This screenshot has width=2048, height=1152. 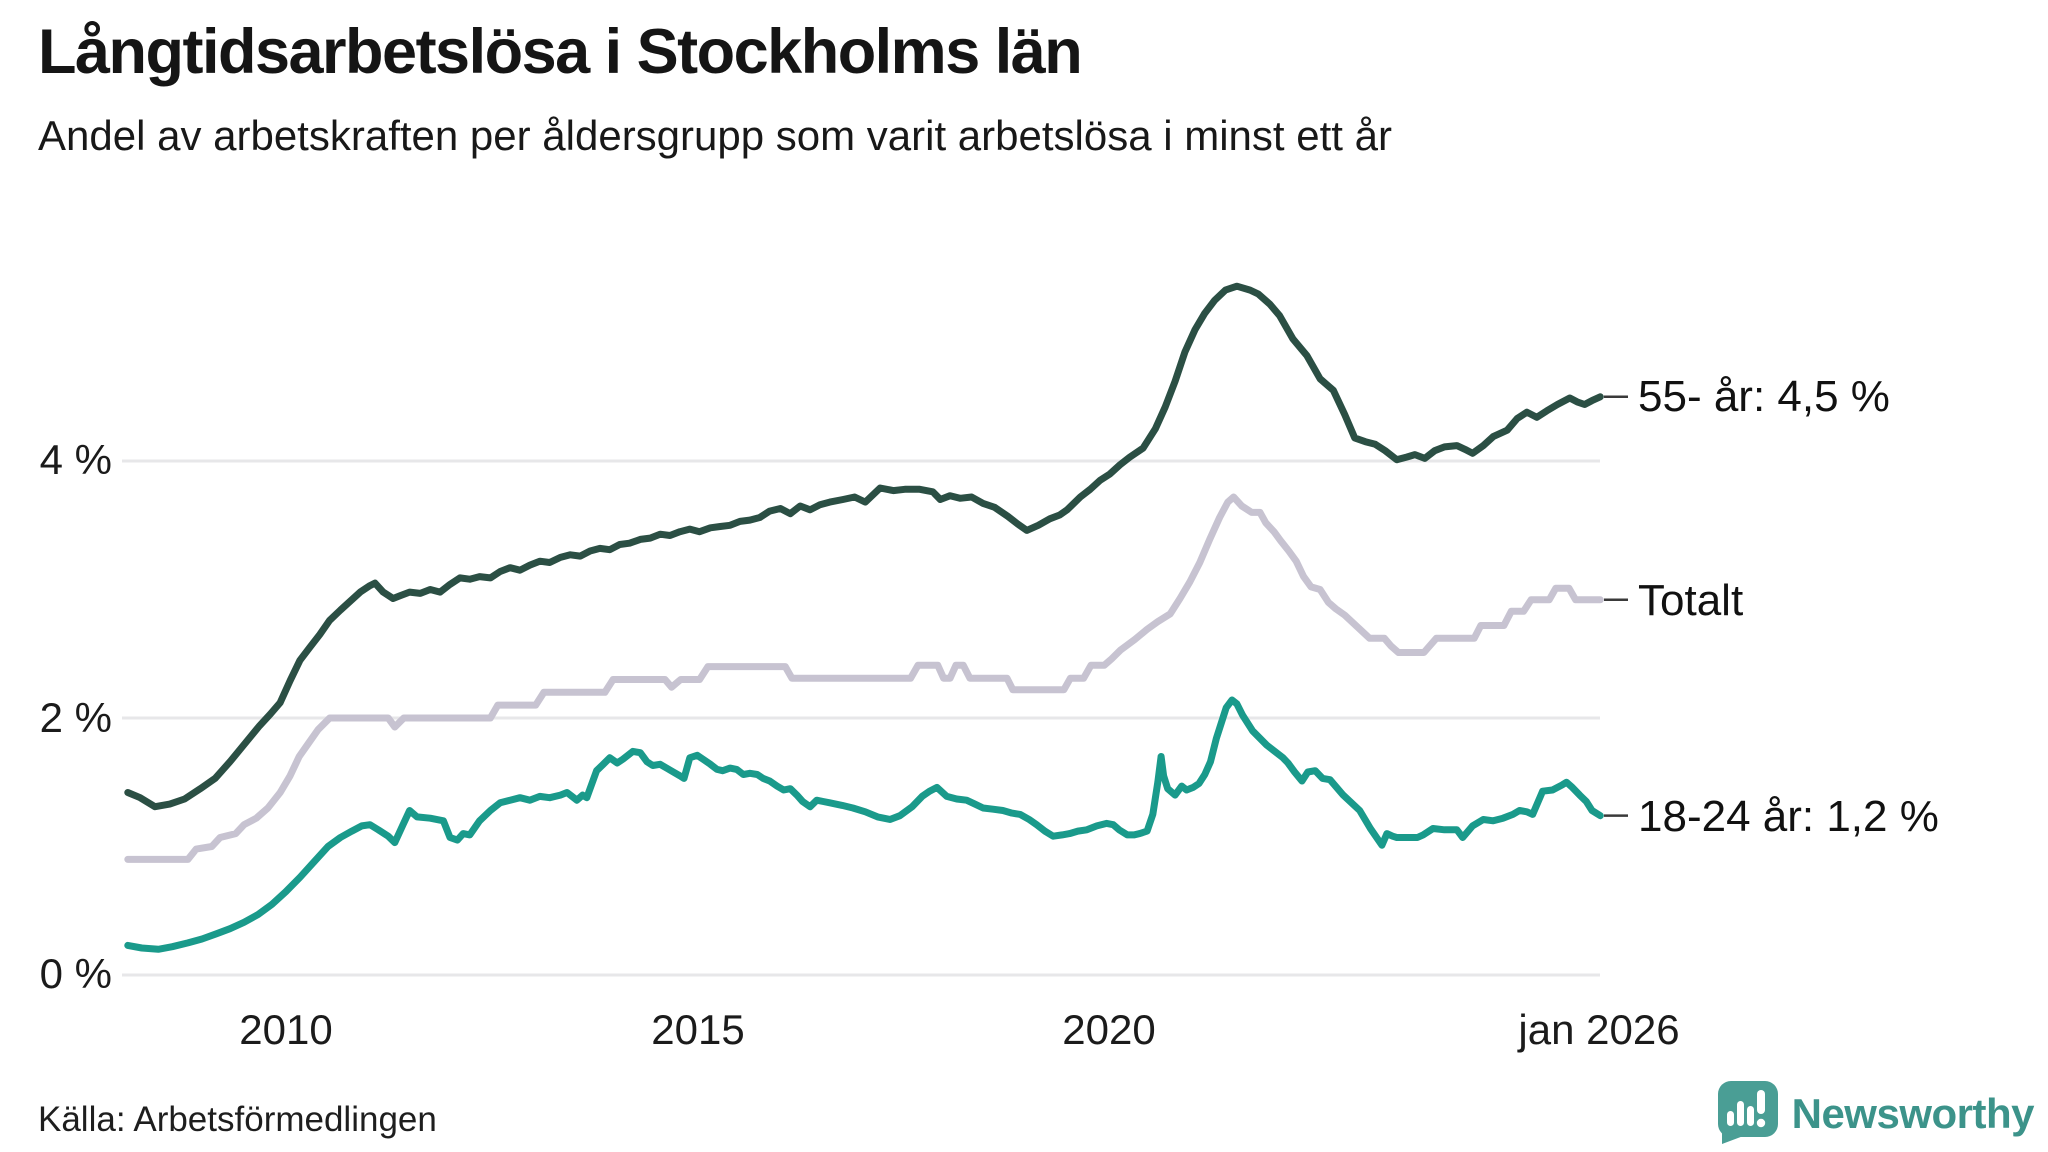 What do you see at coordinates (1691, 600) in the screenshot?
I see `series-label-totalt: Totalt` at bounding box center [1691, 600].